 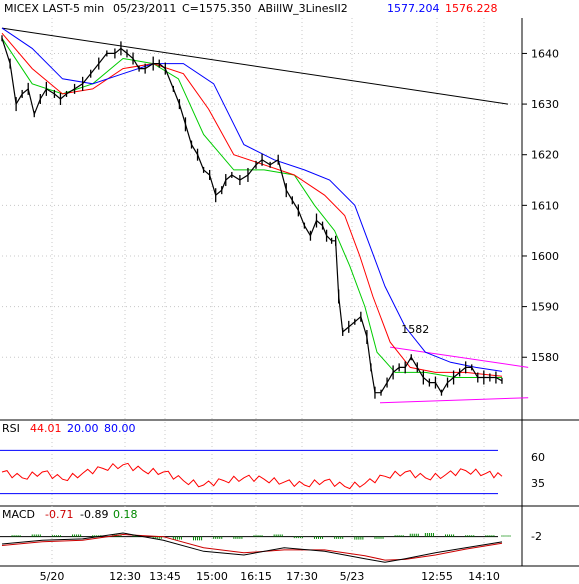 I want to click on macd-signal-value: -0.89, so click(x=94, y=514).